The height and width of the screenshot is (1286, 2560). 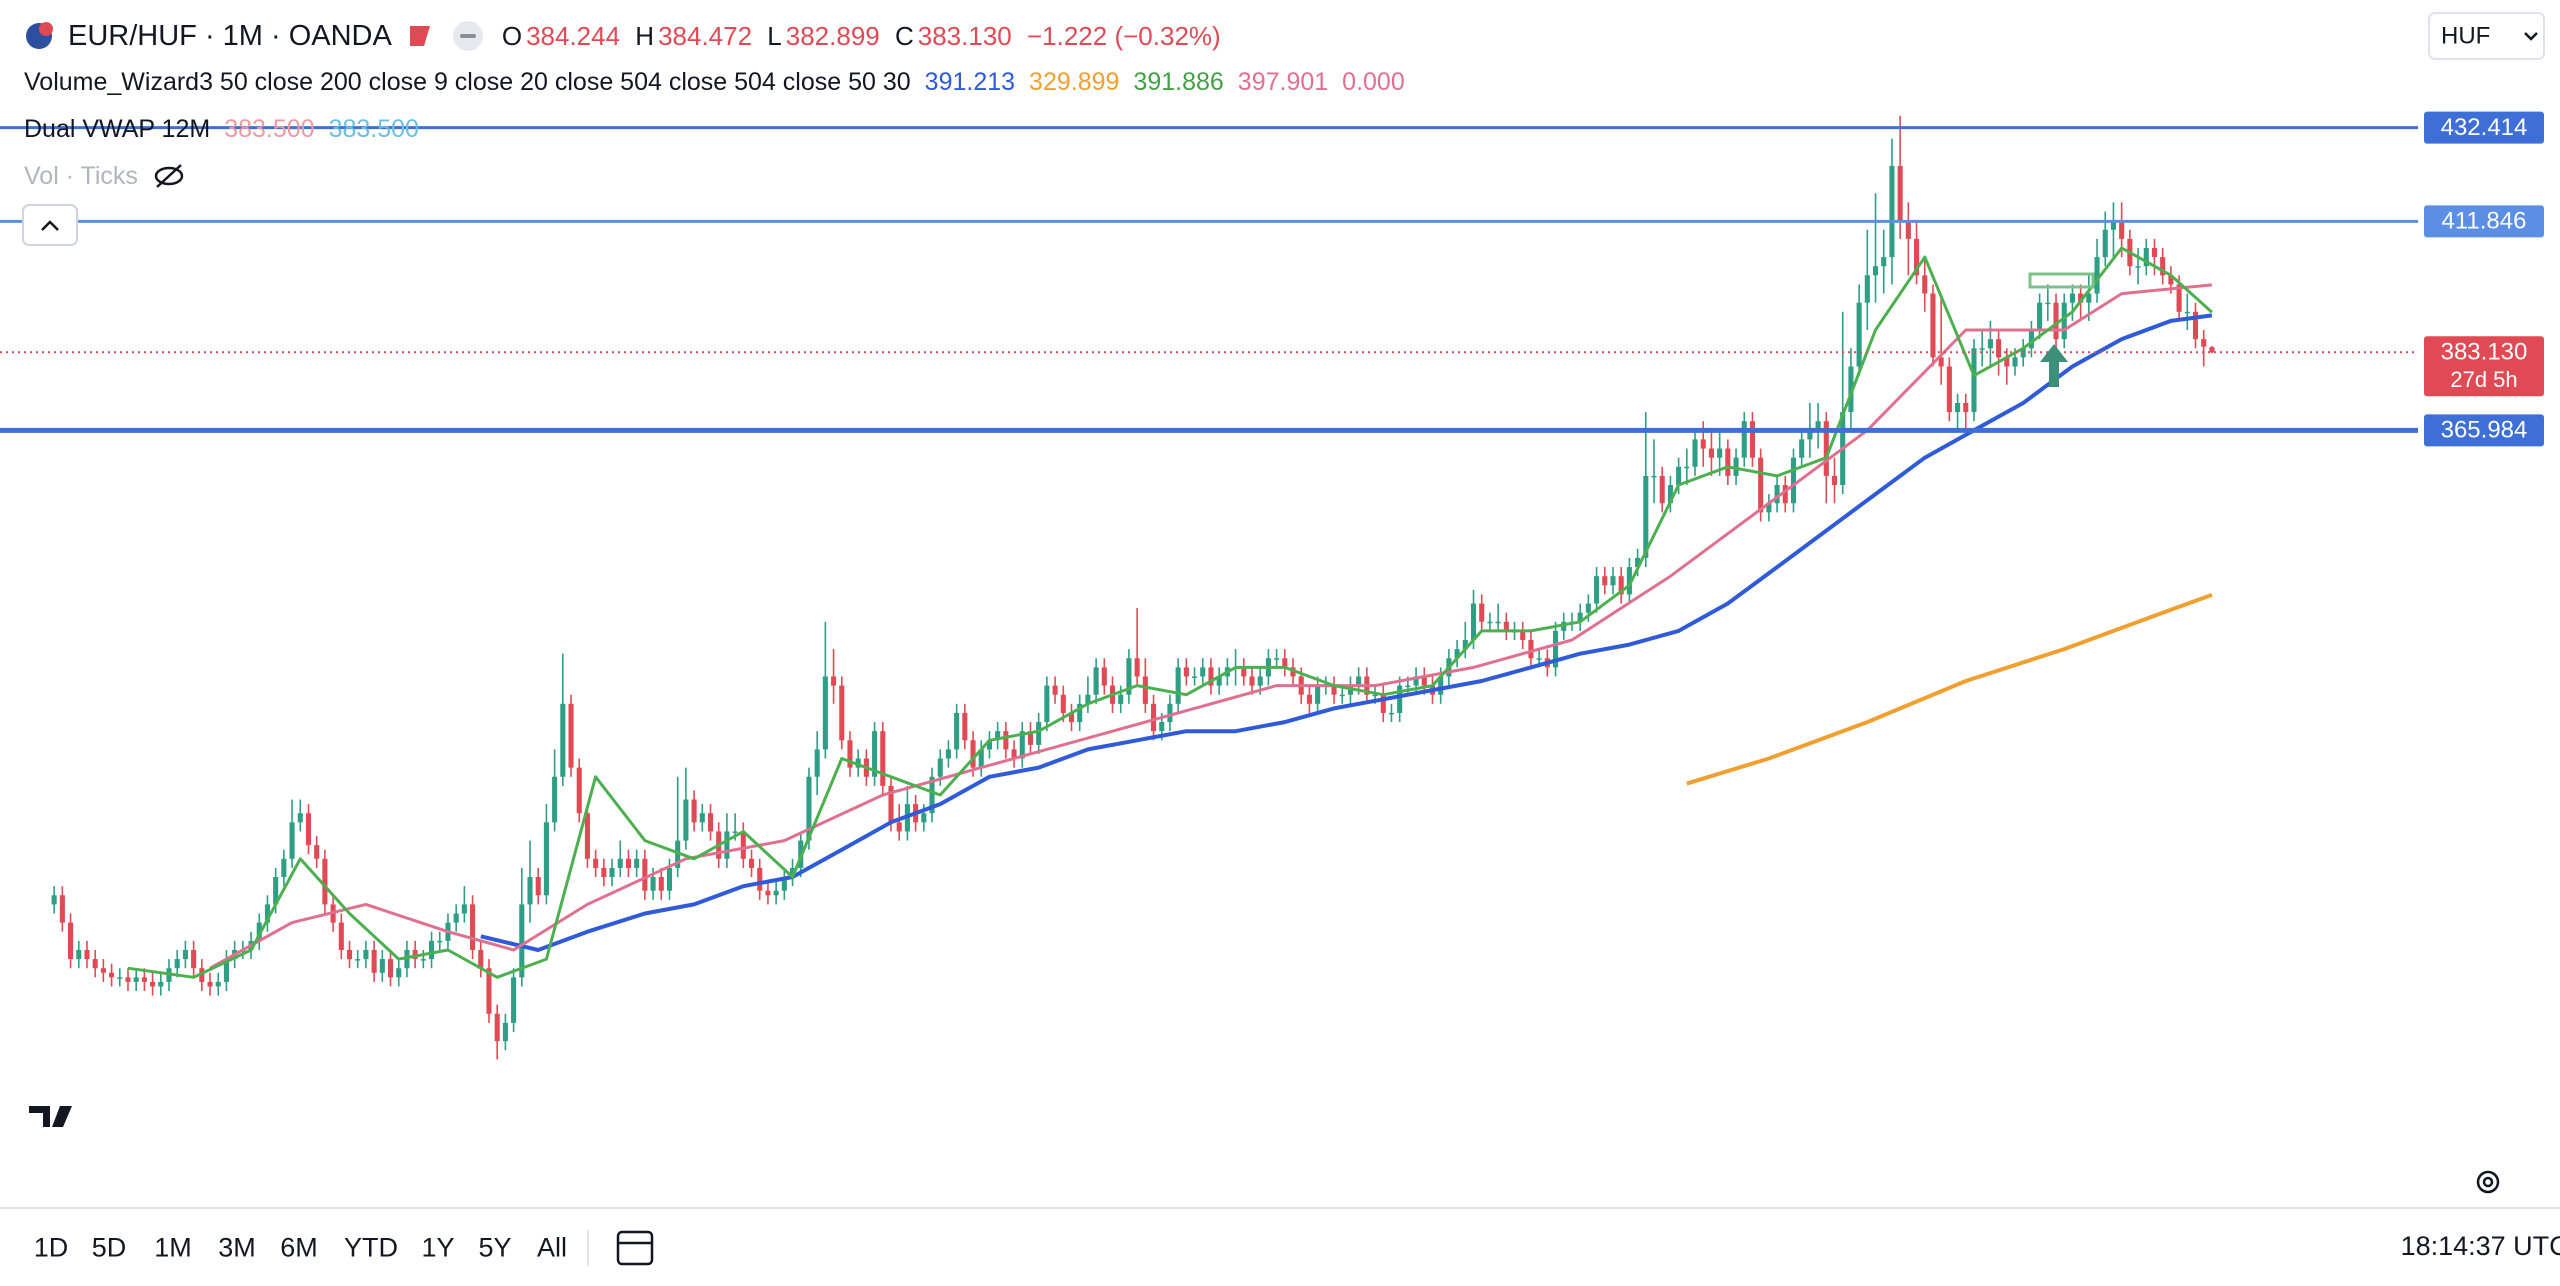 I want to click on range-button: All, so click(x=552, y=1247).